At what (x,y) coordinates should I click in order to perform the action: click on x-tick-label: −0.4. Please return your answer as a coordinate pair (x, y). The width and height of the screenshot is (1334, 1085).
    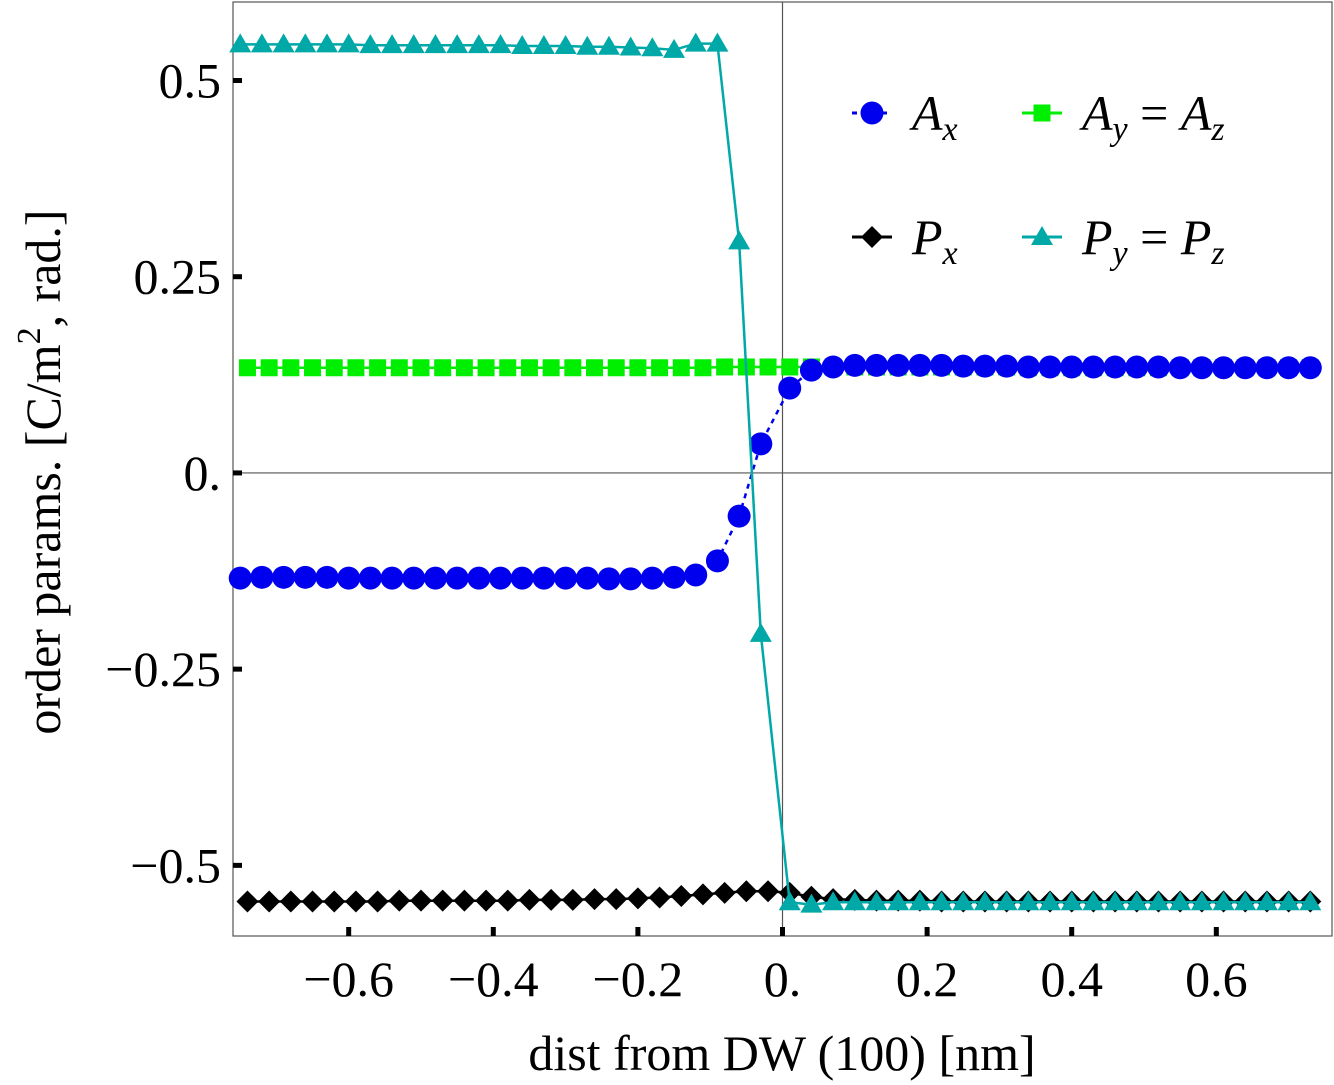
    Looking at the image, I should click on (493, 979).